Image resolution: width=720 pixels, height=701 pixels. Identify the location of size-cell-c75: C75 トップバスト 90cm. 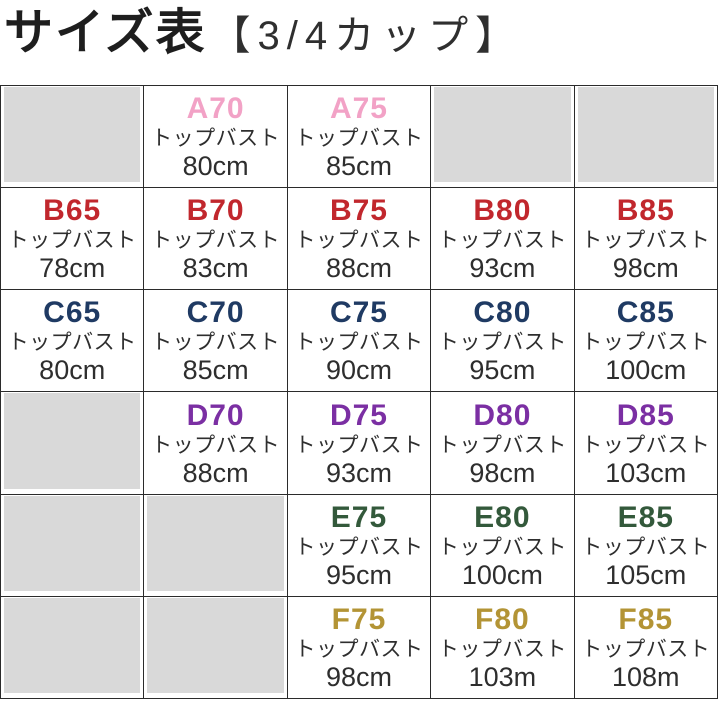
(359, 341).